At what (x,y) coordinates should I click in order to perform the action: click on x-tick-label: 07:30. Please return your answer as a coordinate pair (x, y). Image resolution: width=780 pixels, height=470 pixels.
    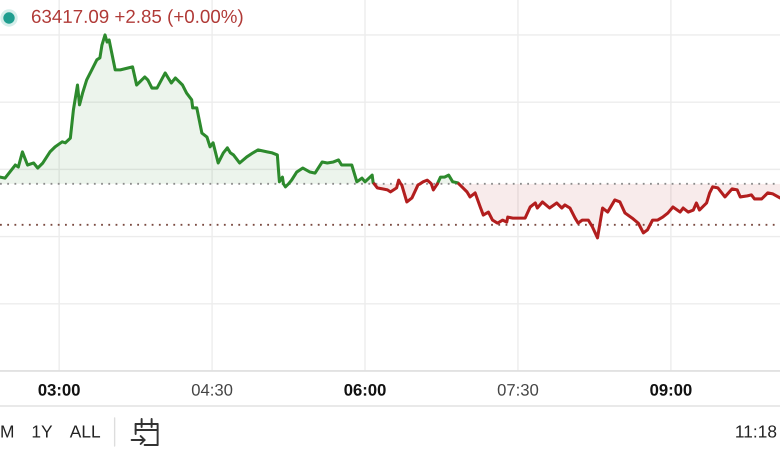
    Looking at the image, I should click on (518, 390).